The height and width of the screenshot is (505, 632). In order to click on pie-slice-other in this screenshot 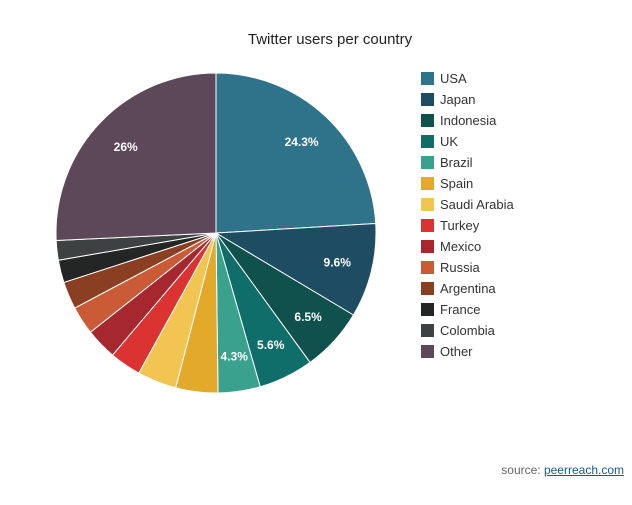, I will do `click(136, 156)`.